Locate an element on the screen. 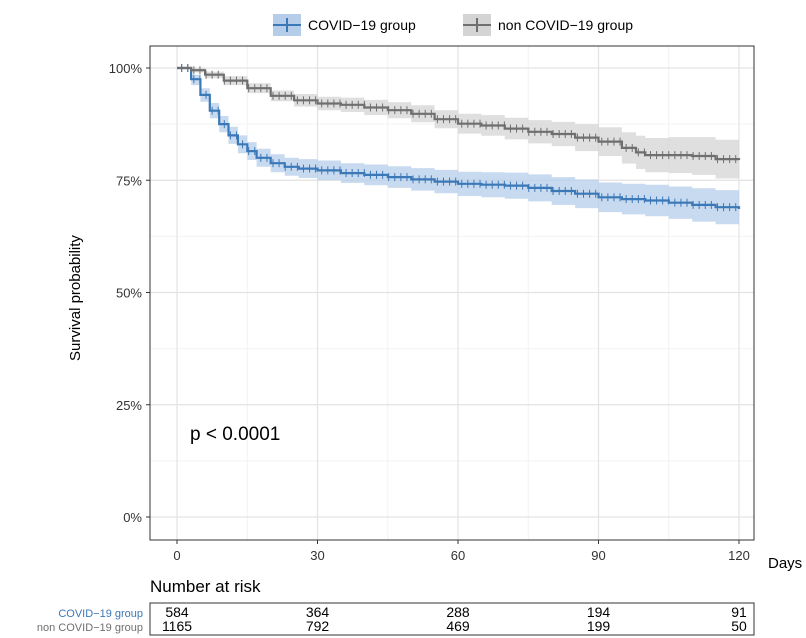 The width and height of the screenshot is (806, 638). risk-value: 792 is located at coordinates (318, 626).